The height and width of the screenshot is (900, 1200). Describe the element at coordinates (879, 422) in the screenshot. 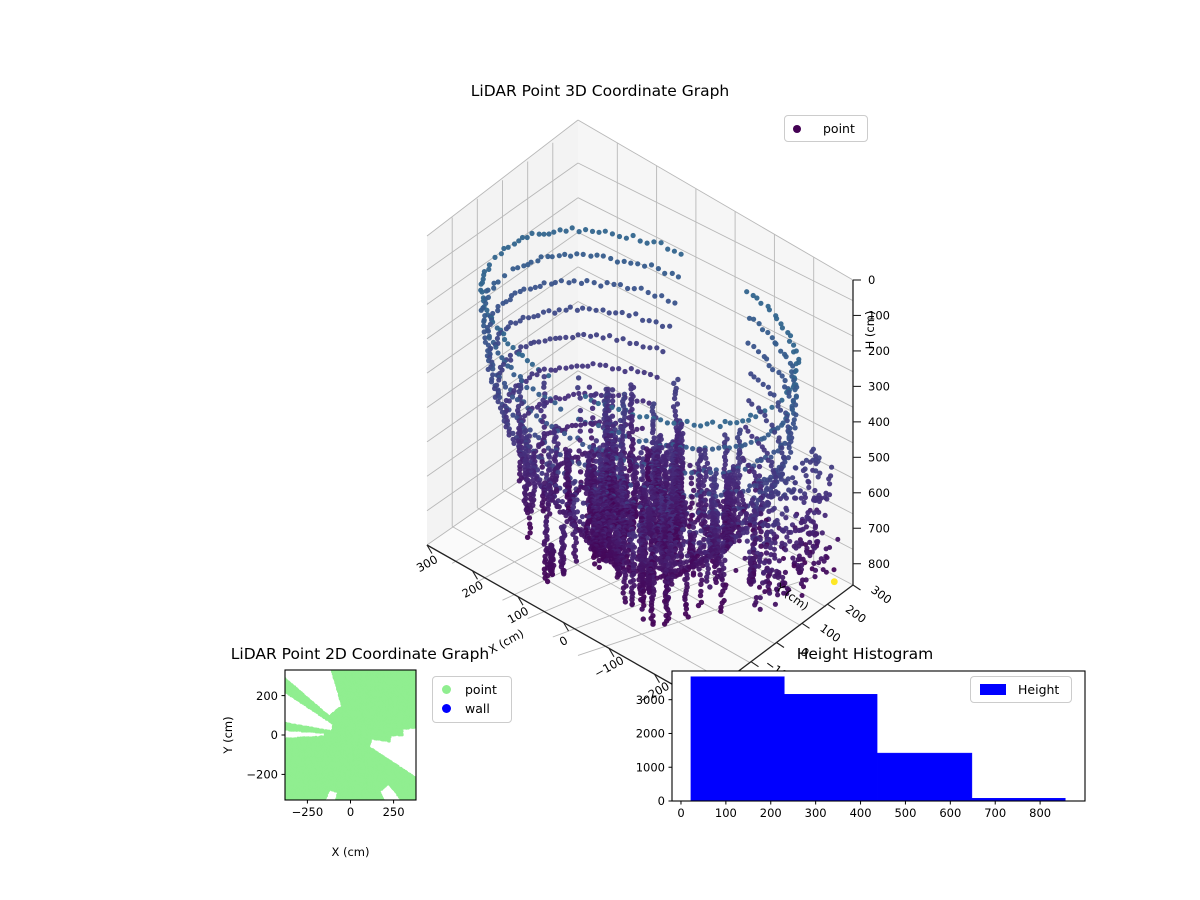

I see `plot3d-ztick-label: 400` at that location.